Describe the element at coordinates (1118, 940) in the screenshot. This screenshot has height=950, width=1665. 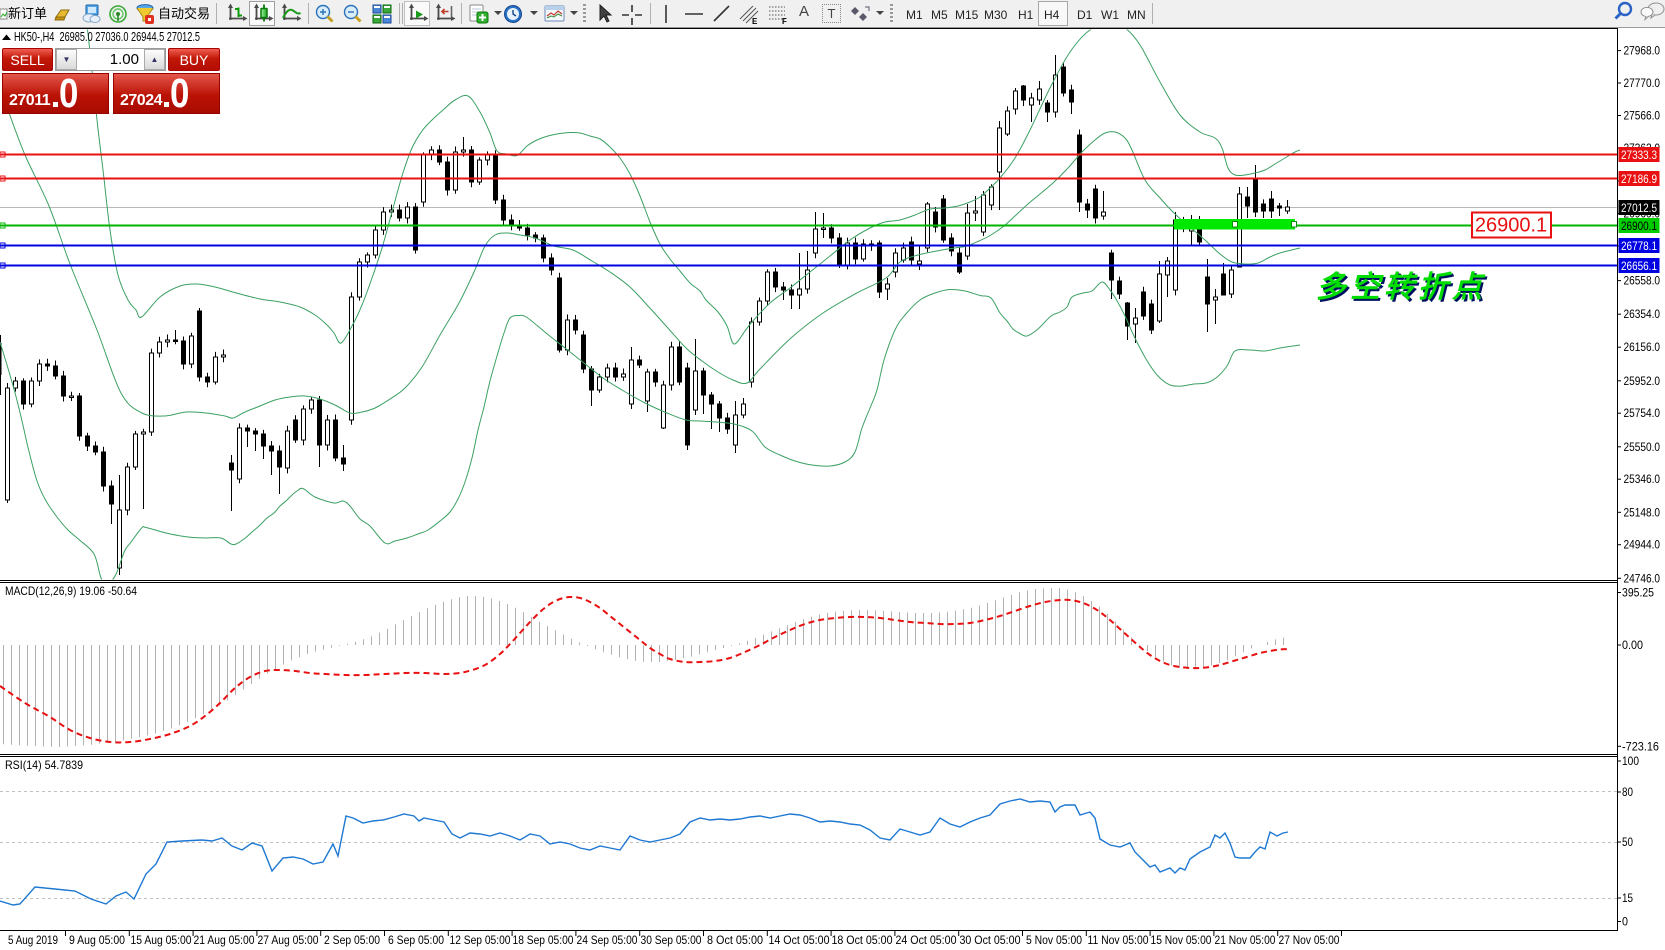
I see `svg-text: 11 Nov 05:00` at that location.